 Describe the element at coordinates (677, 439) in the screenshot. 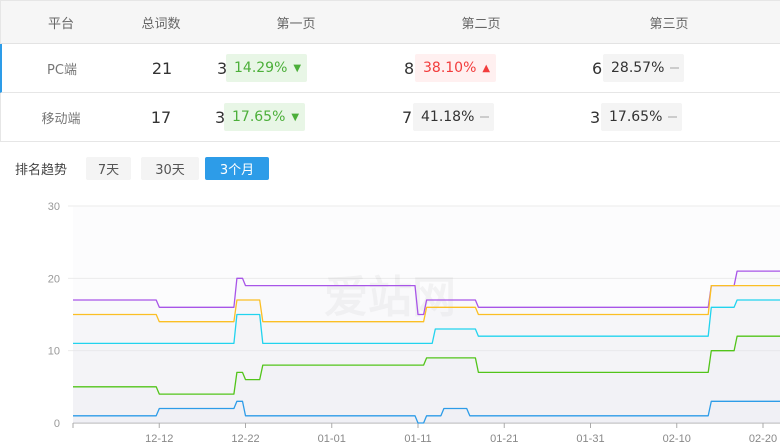

I see `x-tick-label: 02-10` at that location.